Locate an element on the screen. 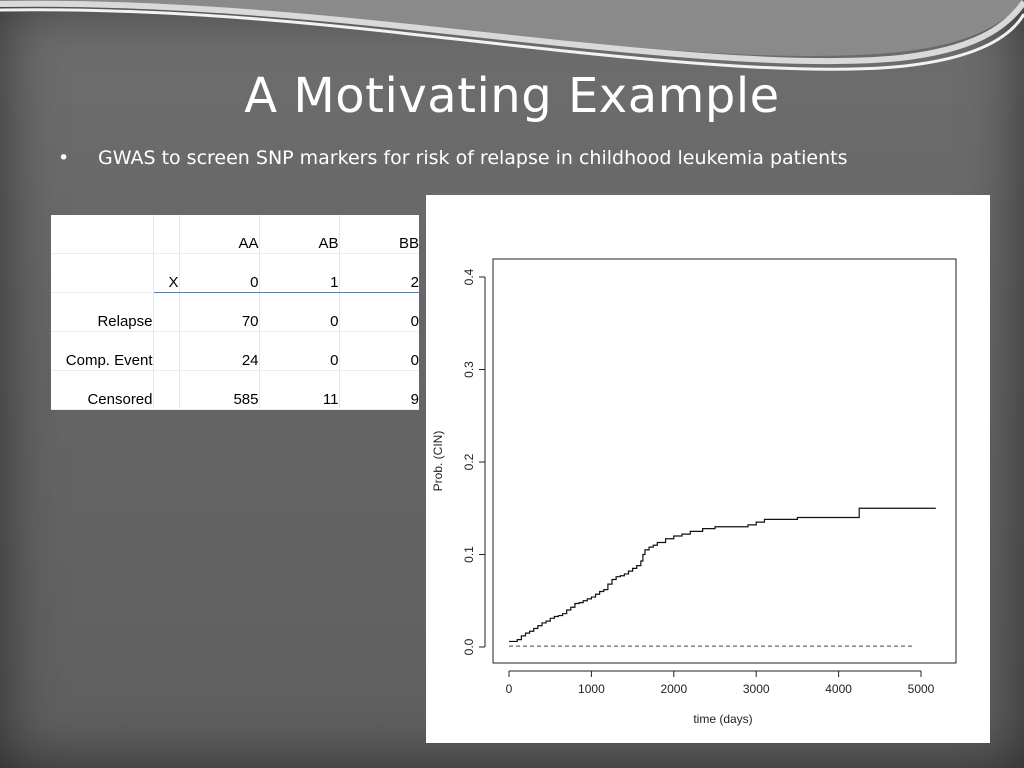  table-cell: 24 is located at coordinates (219, 351).